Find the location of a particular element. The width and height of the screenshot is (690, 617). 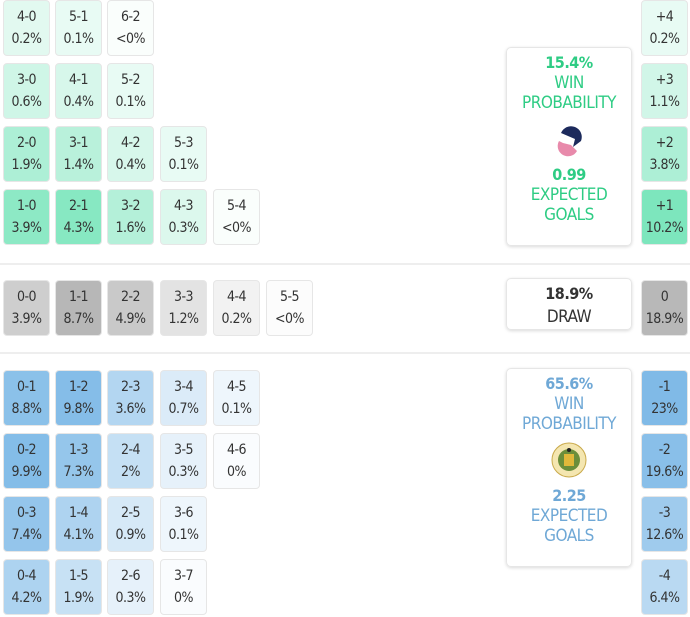

cell-score: 1-2 is located at coordinates (78, 387).